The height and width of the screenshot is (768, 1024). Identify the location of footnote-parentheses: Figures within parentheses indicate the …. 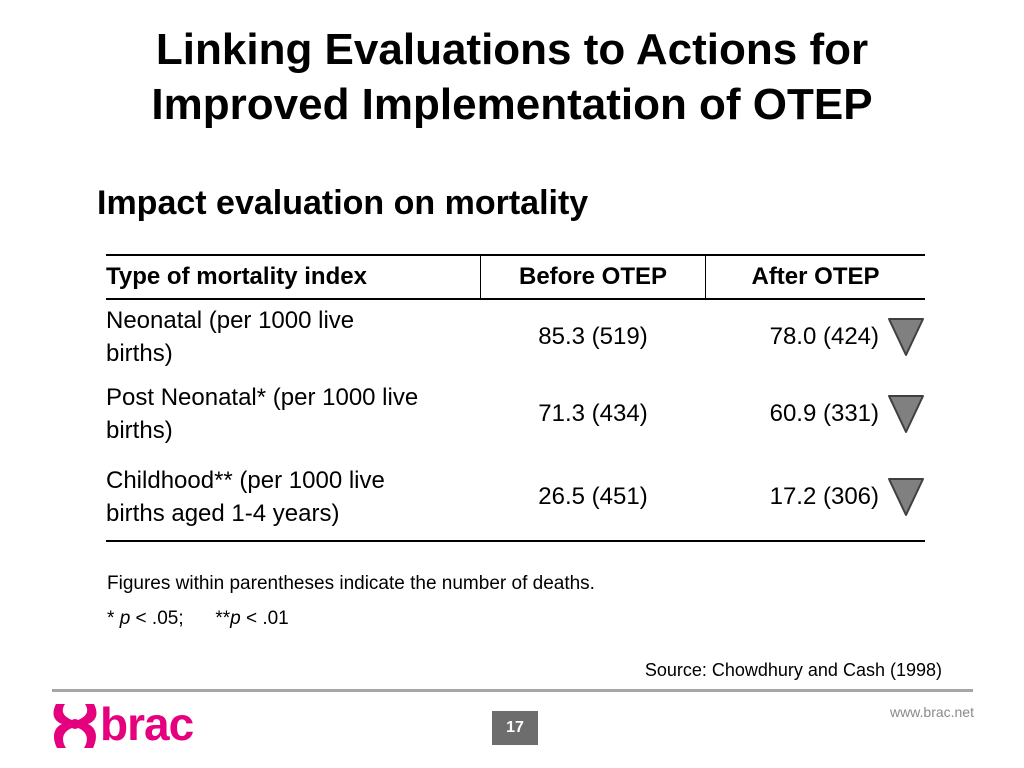
(351, 583).